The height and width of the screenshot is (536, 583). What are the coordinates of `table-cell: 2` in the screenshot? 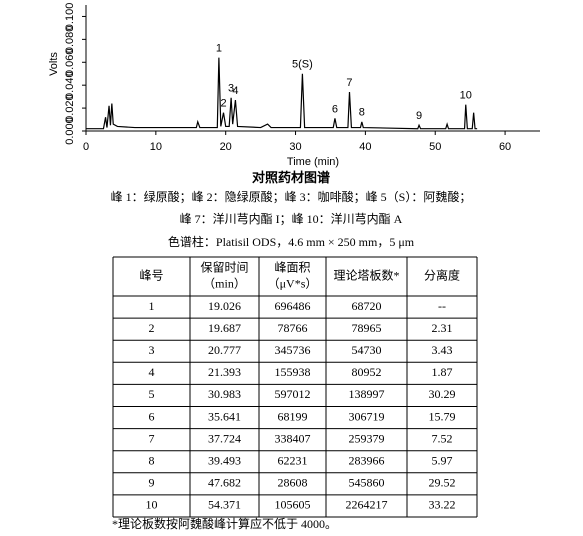 It's located at (152, 328).